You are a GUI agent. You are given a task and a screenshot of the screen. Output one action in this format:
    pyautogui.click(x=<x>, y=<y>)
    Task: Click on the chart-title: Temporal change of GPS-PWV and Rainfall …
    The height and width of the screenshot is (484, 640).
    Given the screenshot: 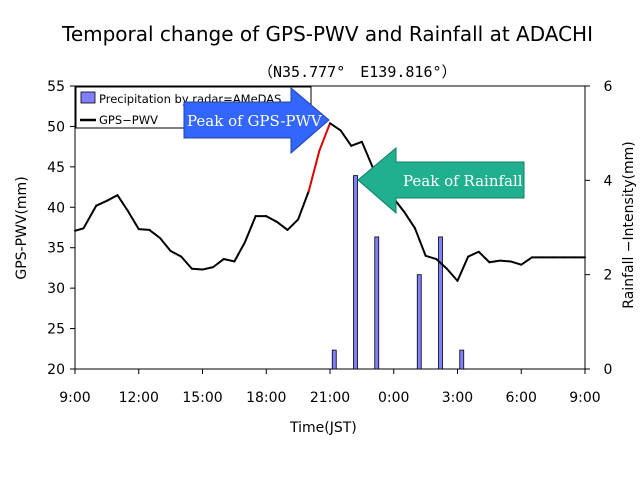 What is the action you would take?
    pyautogui.click(x=327, y=34)
    